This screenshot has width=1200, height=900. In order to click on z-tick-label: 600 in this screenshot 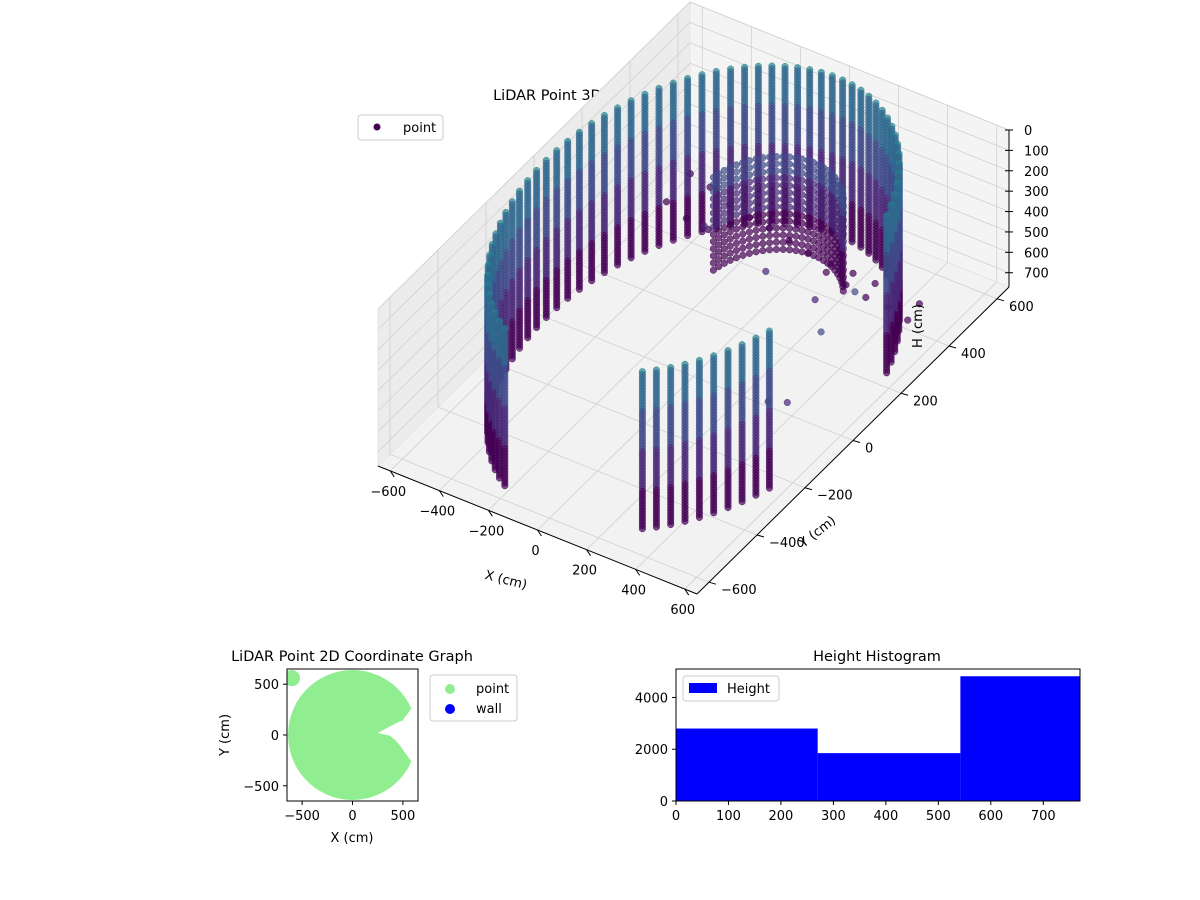, I will do `click(1036, 253)`.